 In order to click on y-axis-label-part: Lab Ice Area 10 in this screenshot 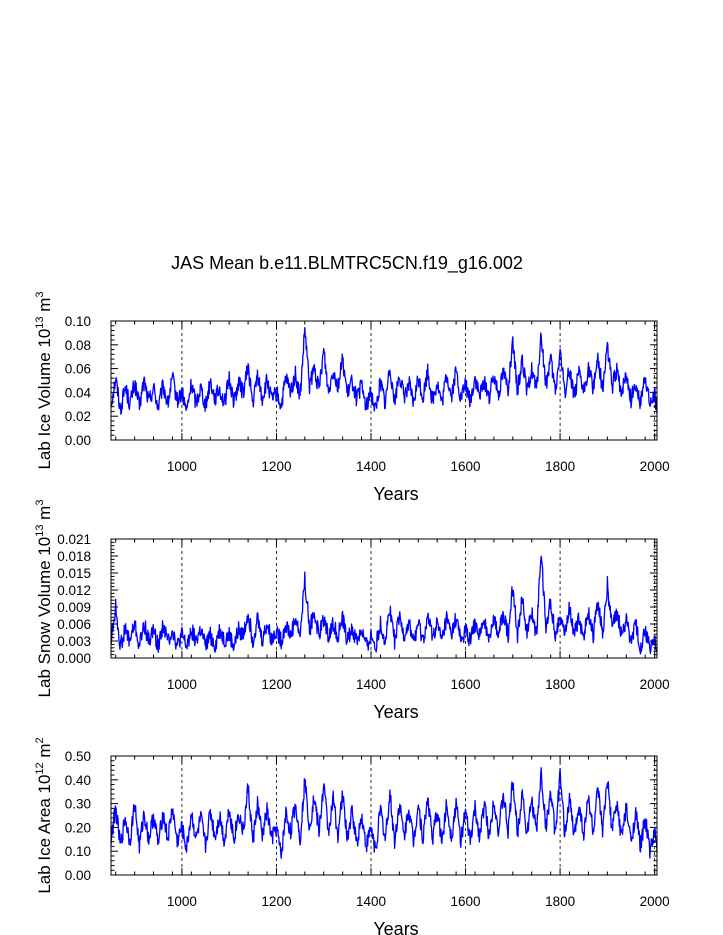, I will do `click(44, 834)`.